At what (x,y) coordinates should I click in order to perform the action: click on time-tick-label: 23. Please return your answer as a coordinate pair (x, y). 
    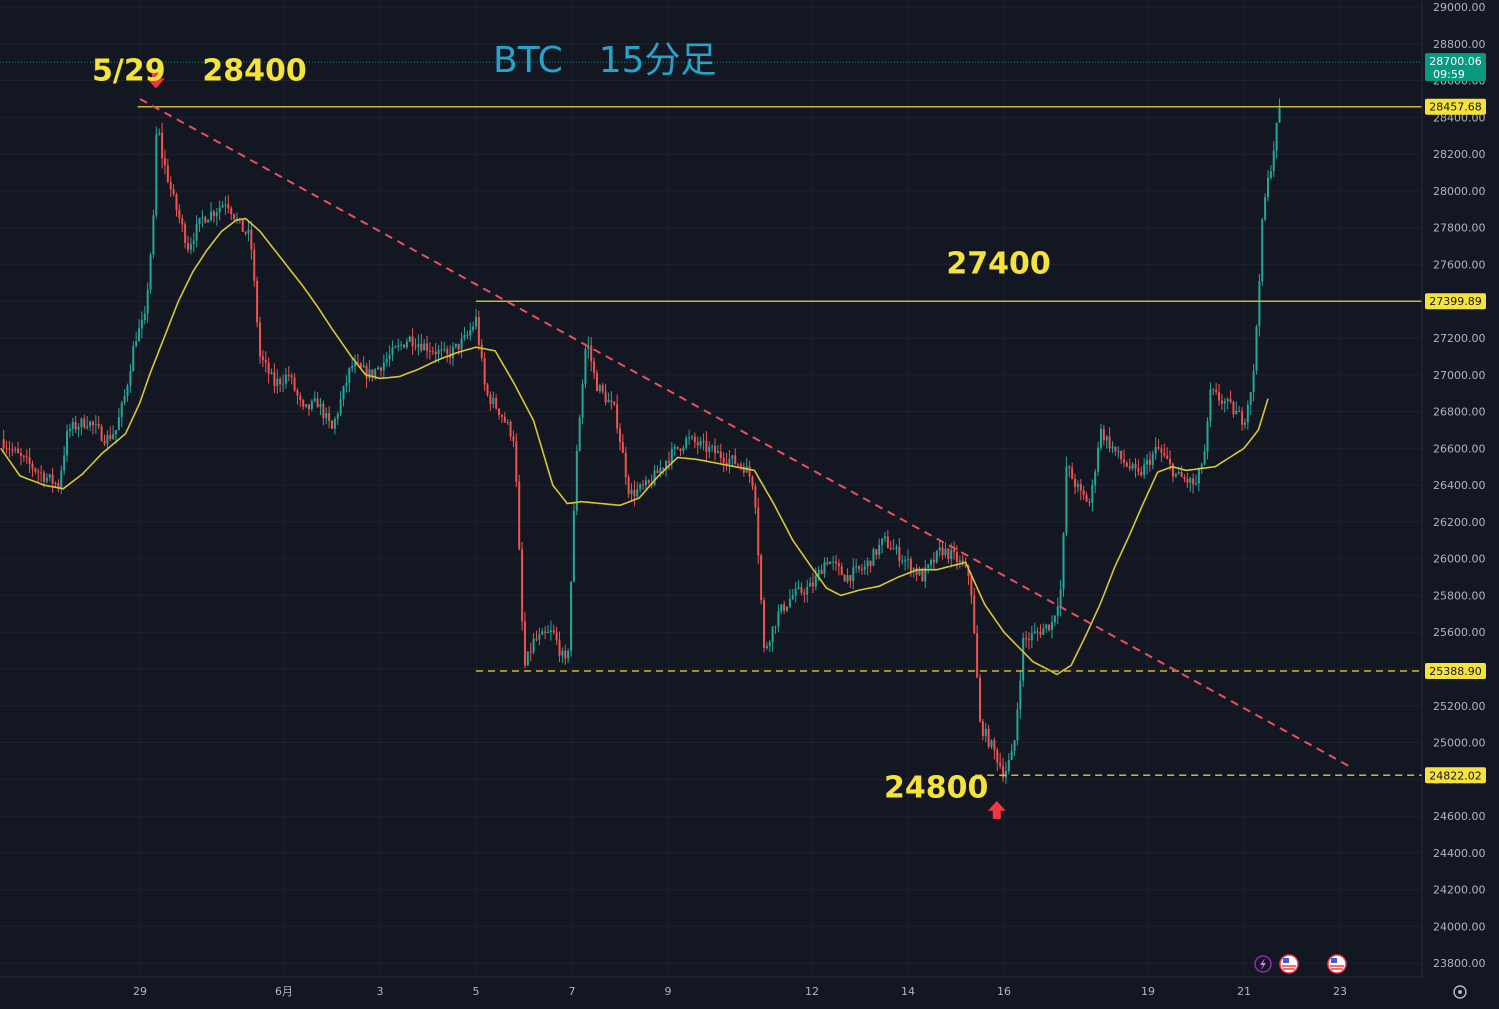
    Looking at the image, I should click on (1340, 991).